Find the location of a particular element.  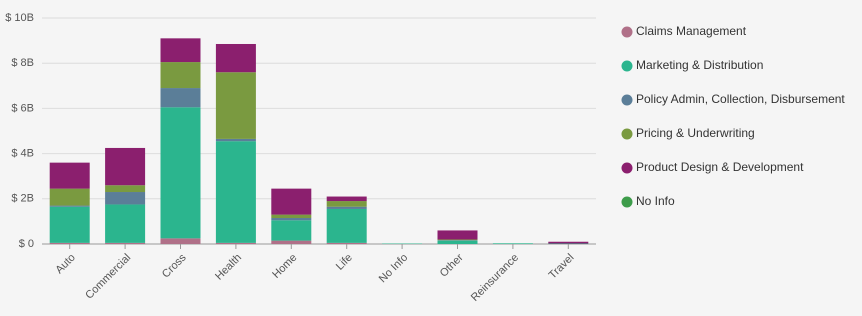

legend-label: No Info is located at coordinates (655, 201).